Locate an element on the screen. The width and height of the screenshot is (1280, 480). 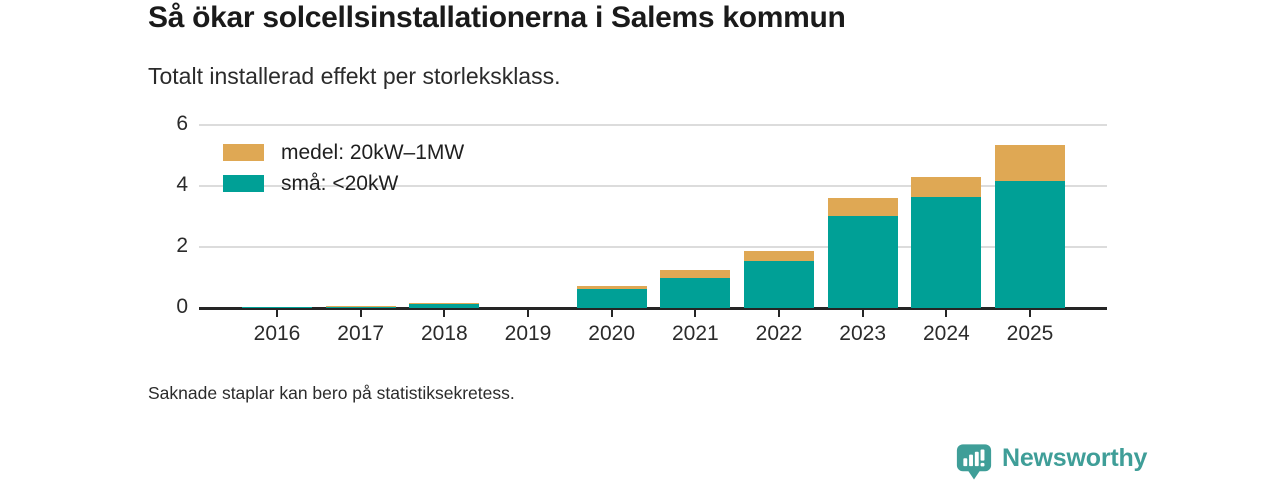
bar-segment-small-2023 is located at coordinates (862, 261).